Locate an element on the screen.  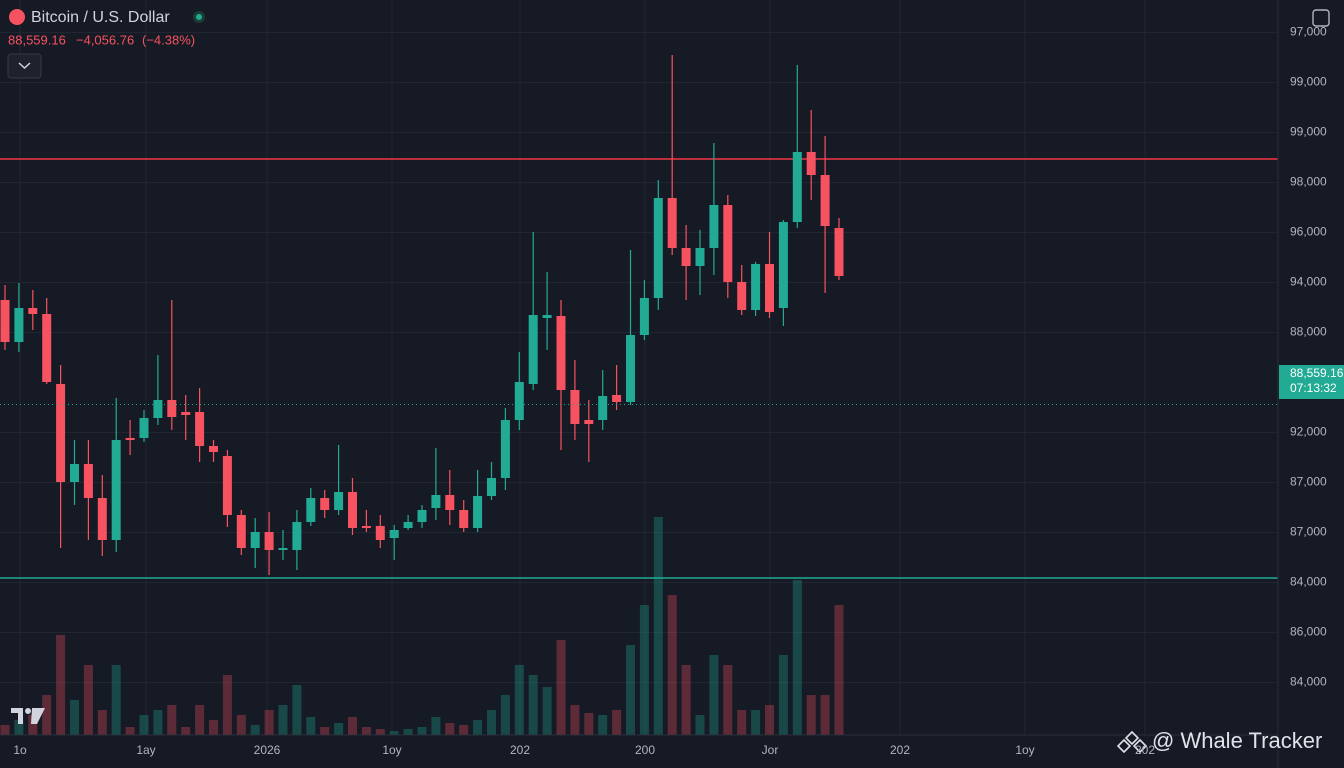
y-tick-label: 96,000 is located at coordinates (1308, 232).